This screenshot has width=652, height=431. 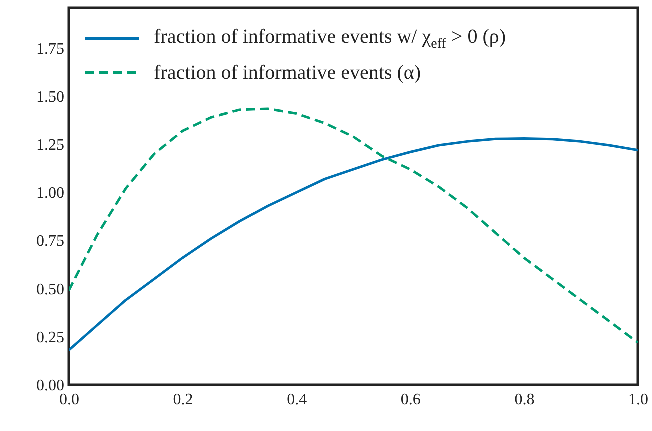 I want to click on x-tick-label: 0.8, so click(x=524, y=400).